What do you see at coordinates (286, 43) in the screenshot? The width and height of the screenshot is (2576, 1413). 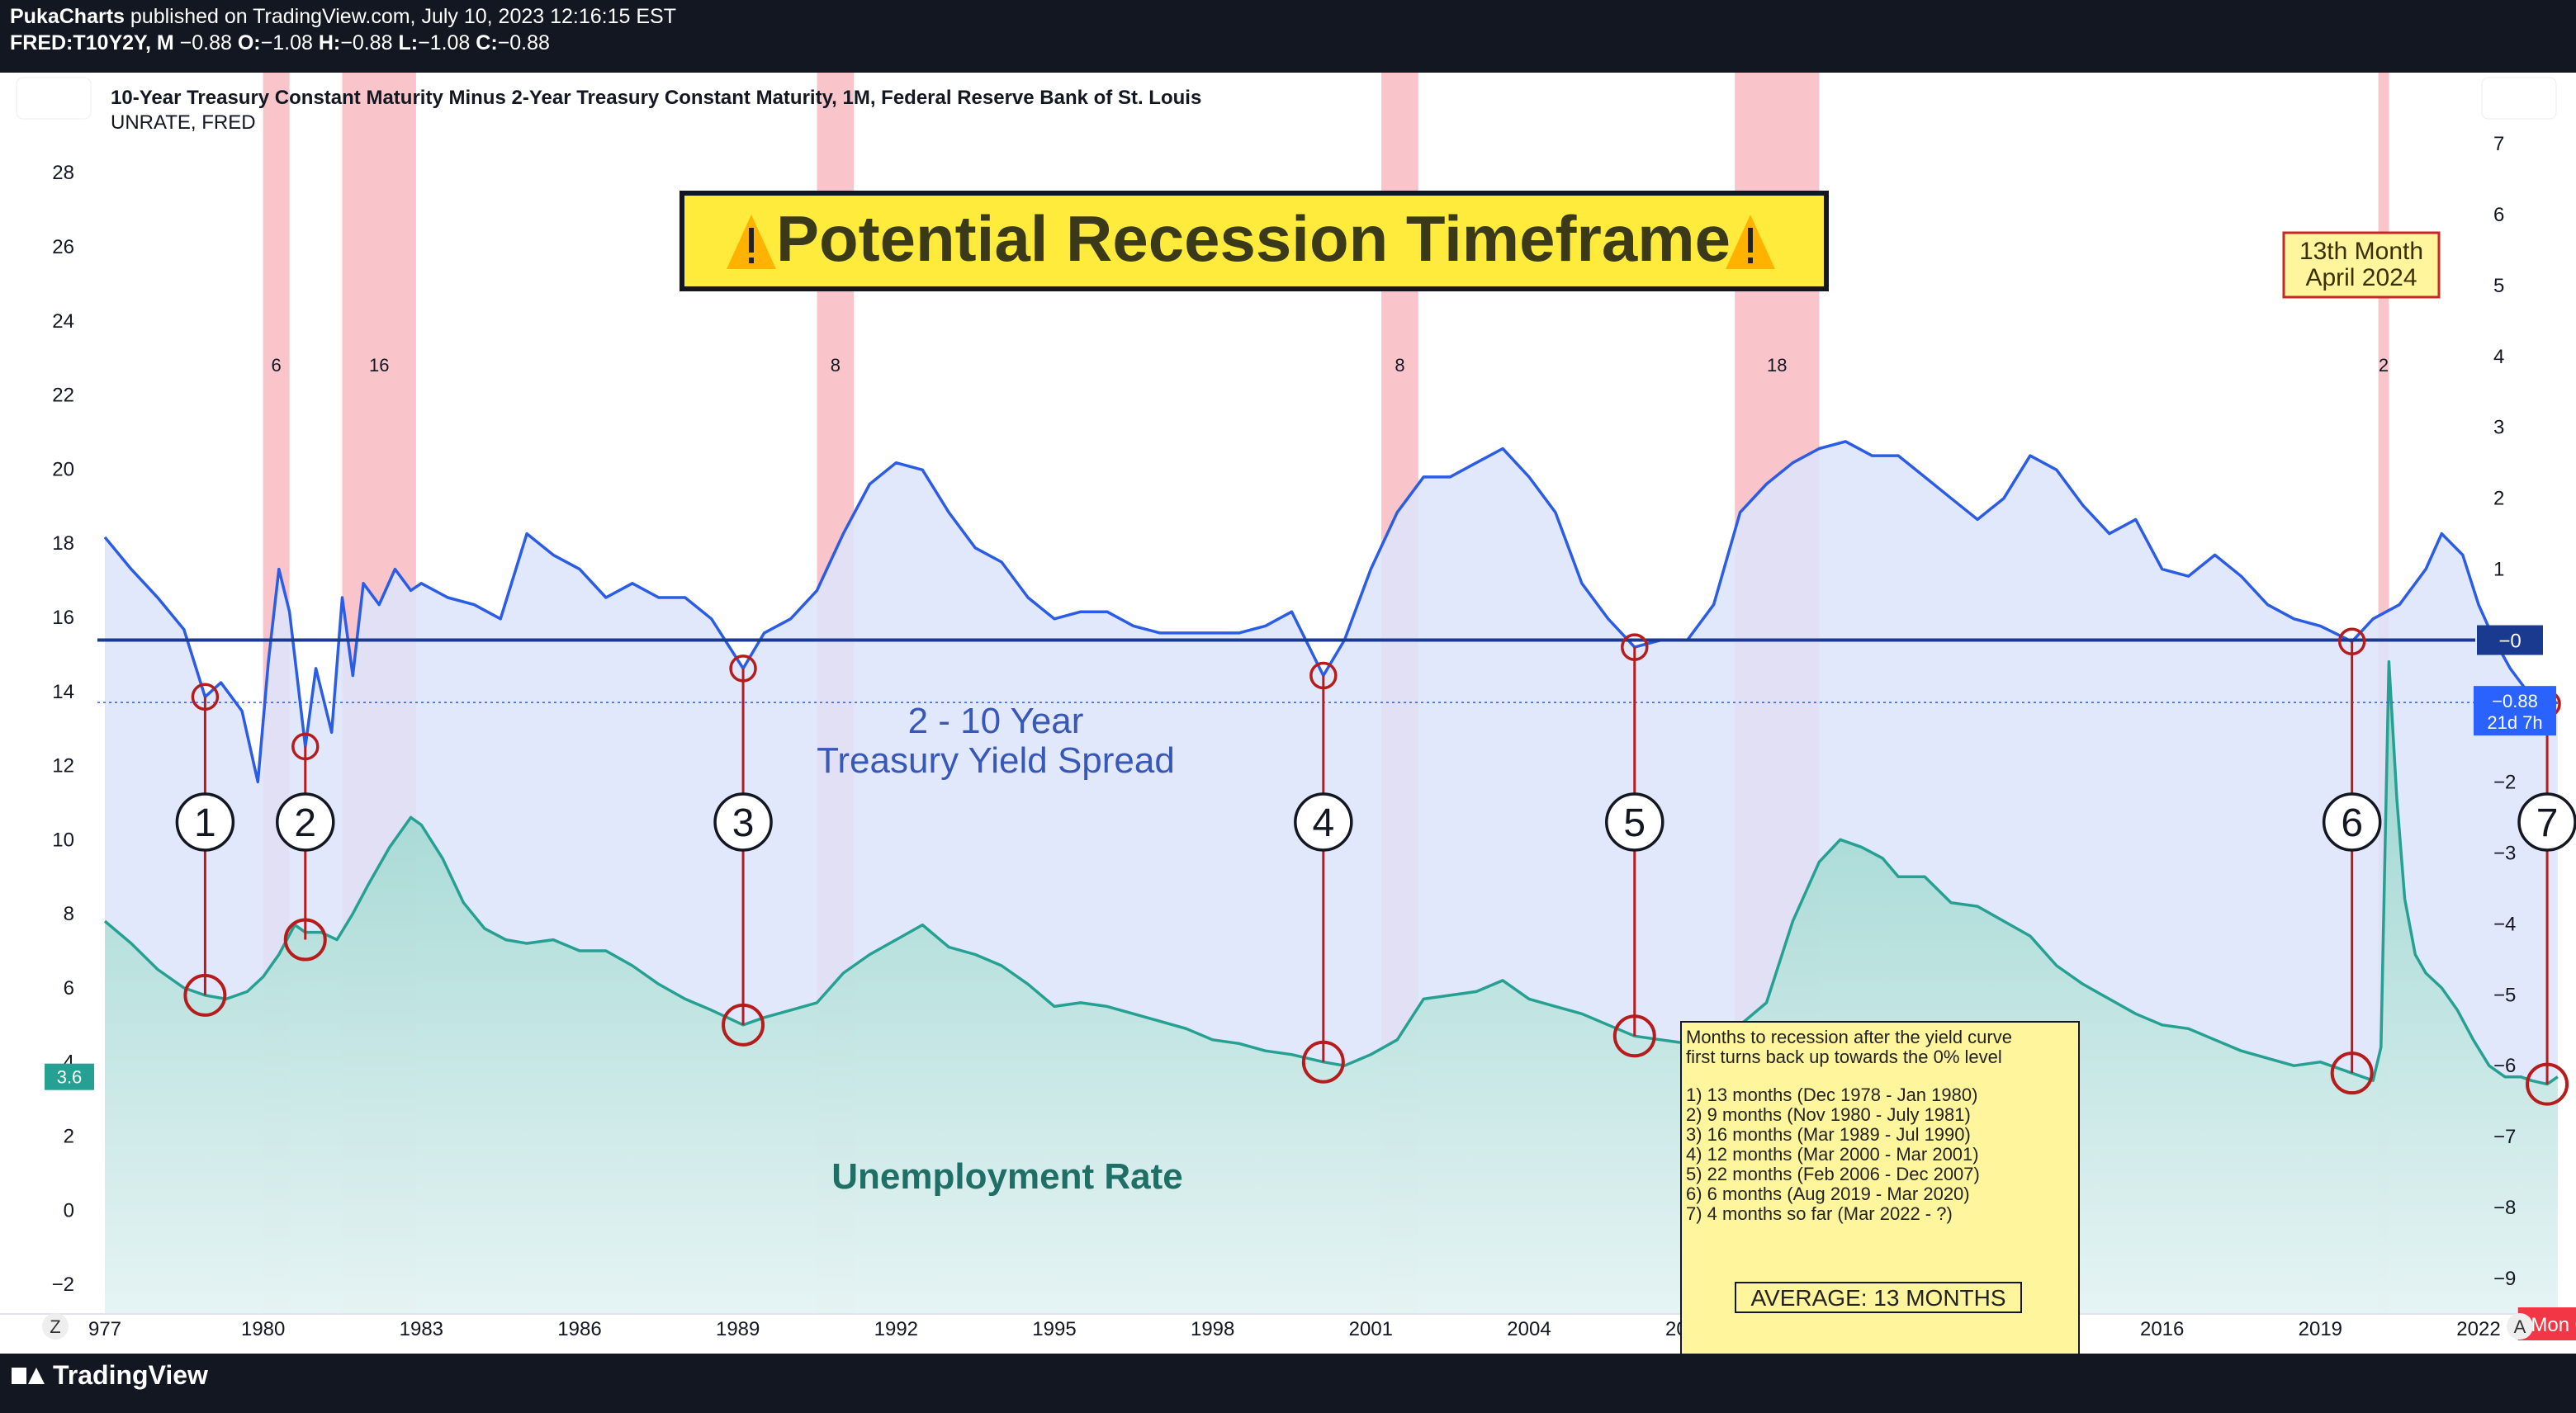 I see `open-value: −1.08` at bounding box center [286, 43].